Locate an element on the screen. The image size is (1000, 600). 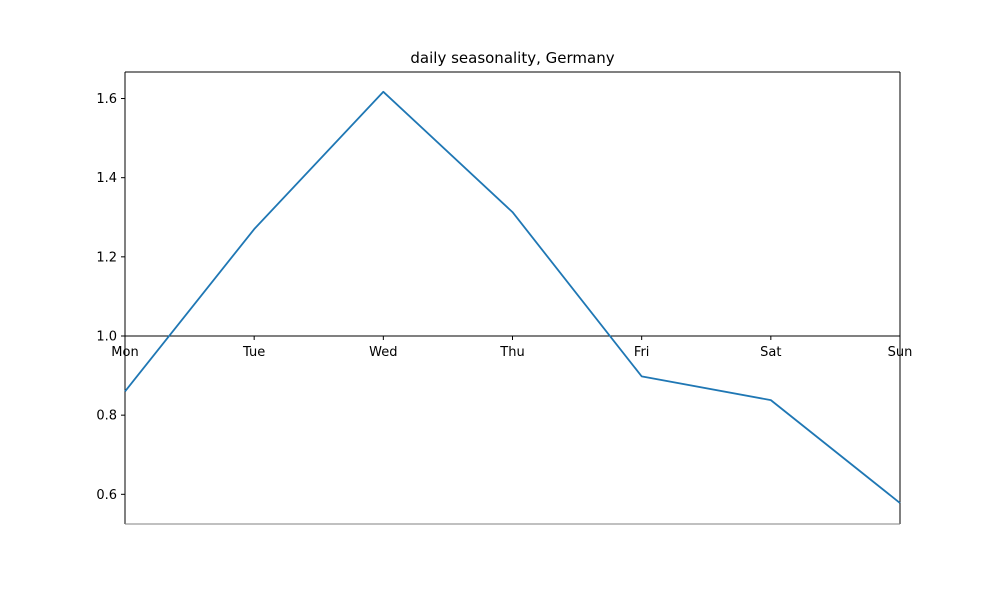
y-tick-label: 1.0 is located at coordinates (106, 336).